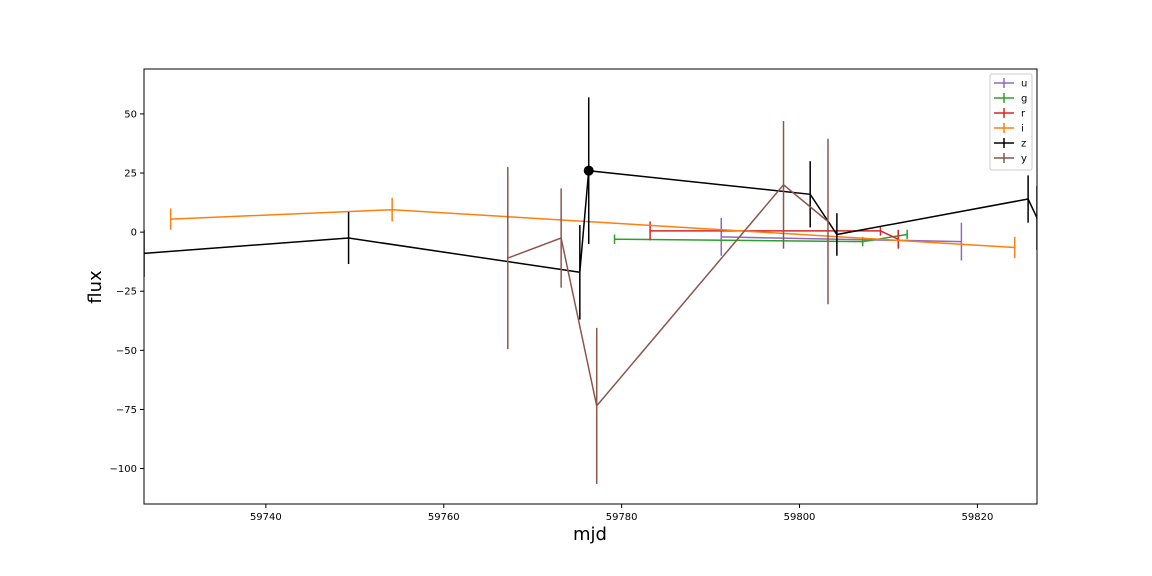 This screenshot has height=576, width=1152. Describe the element at coordinates (1010, 114) in the screenshot. I see `legend-entry-r: r` at that location.